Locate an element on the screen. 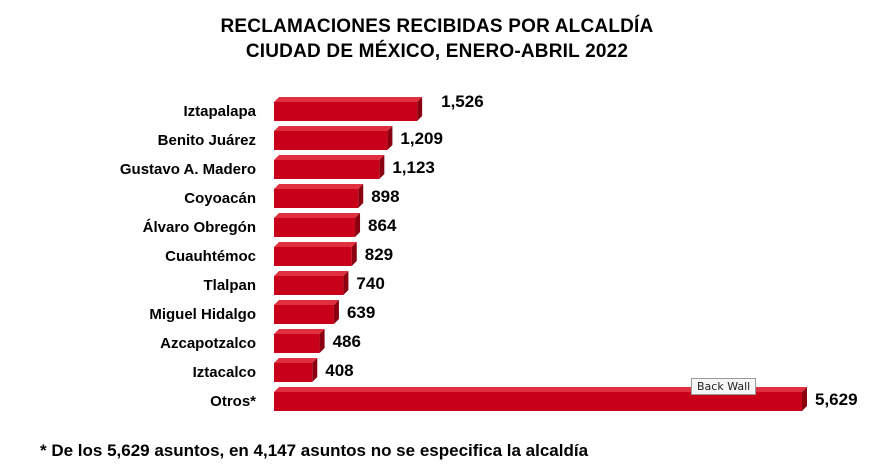  category-label: Álvaro Obregón is located at coordinates (199, 227).